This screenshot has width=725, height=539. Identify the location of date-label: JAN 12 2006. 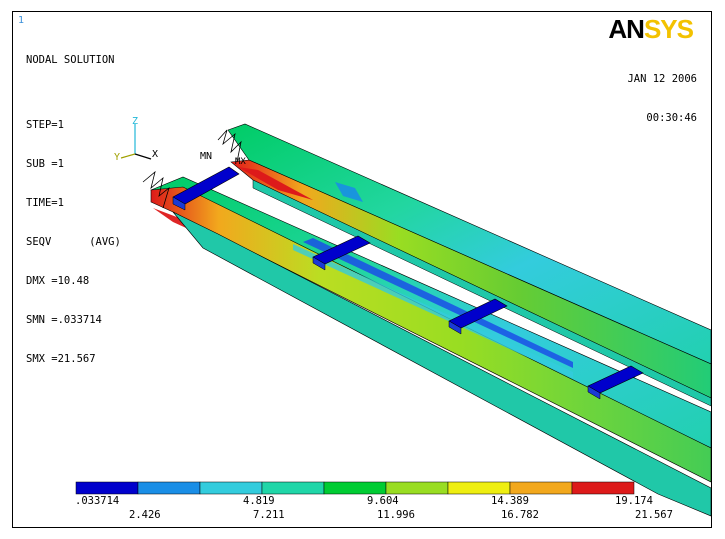
(662, 79).